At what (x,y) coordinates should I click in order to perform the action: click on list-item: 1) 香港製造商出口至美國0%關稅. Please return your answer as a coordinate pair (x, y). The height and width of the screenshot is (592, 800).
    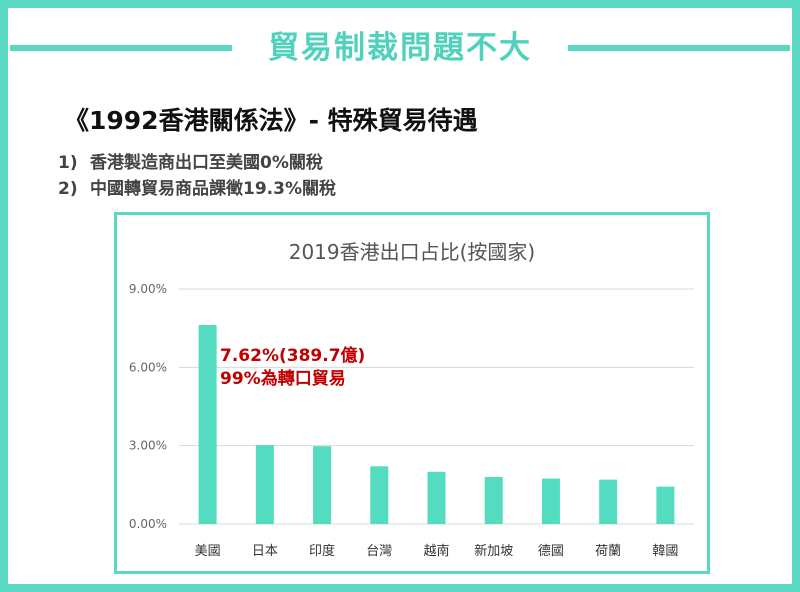
    Looking at the image, I should click on (197, 163).